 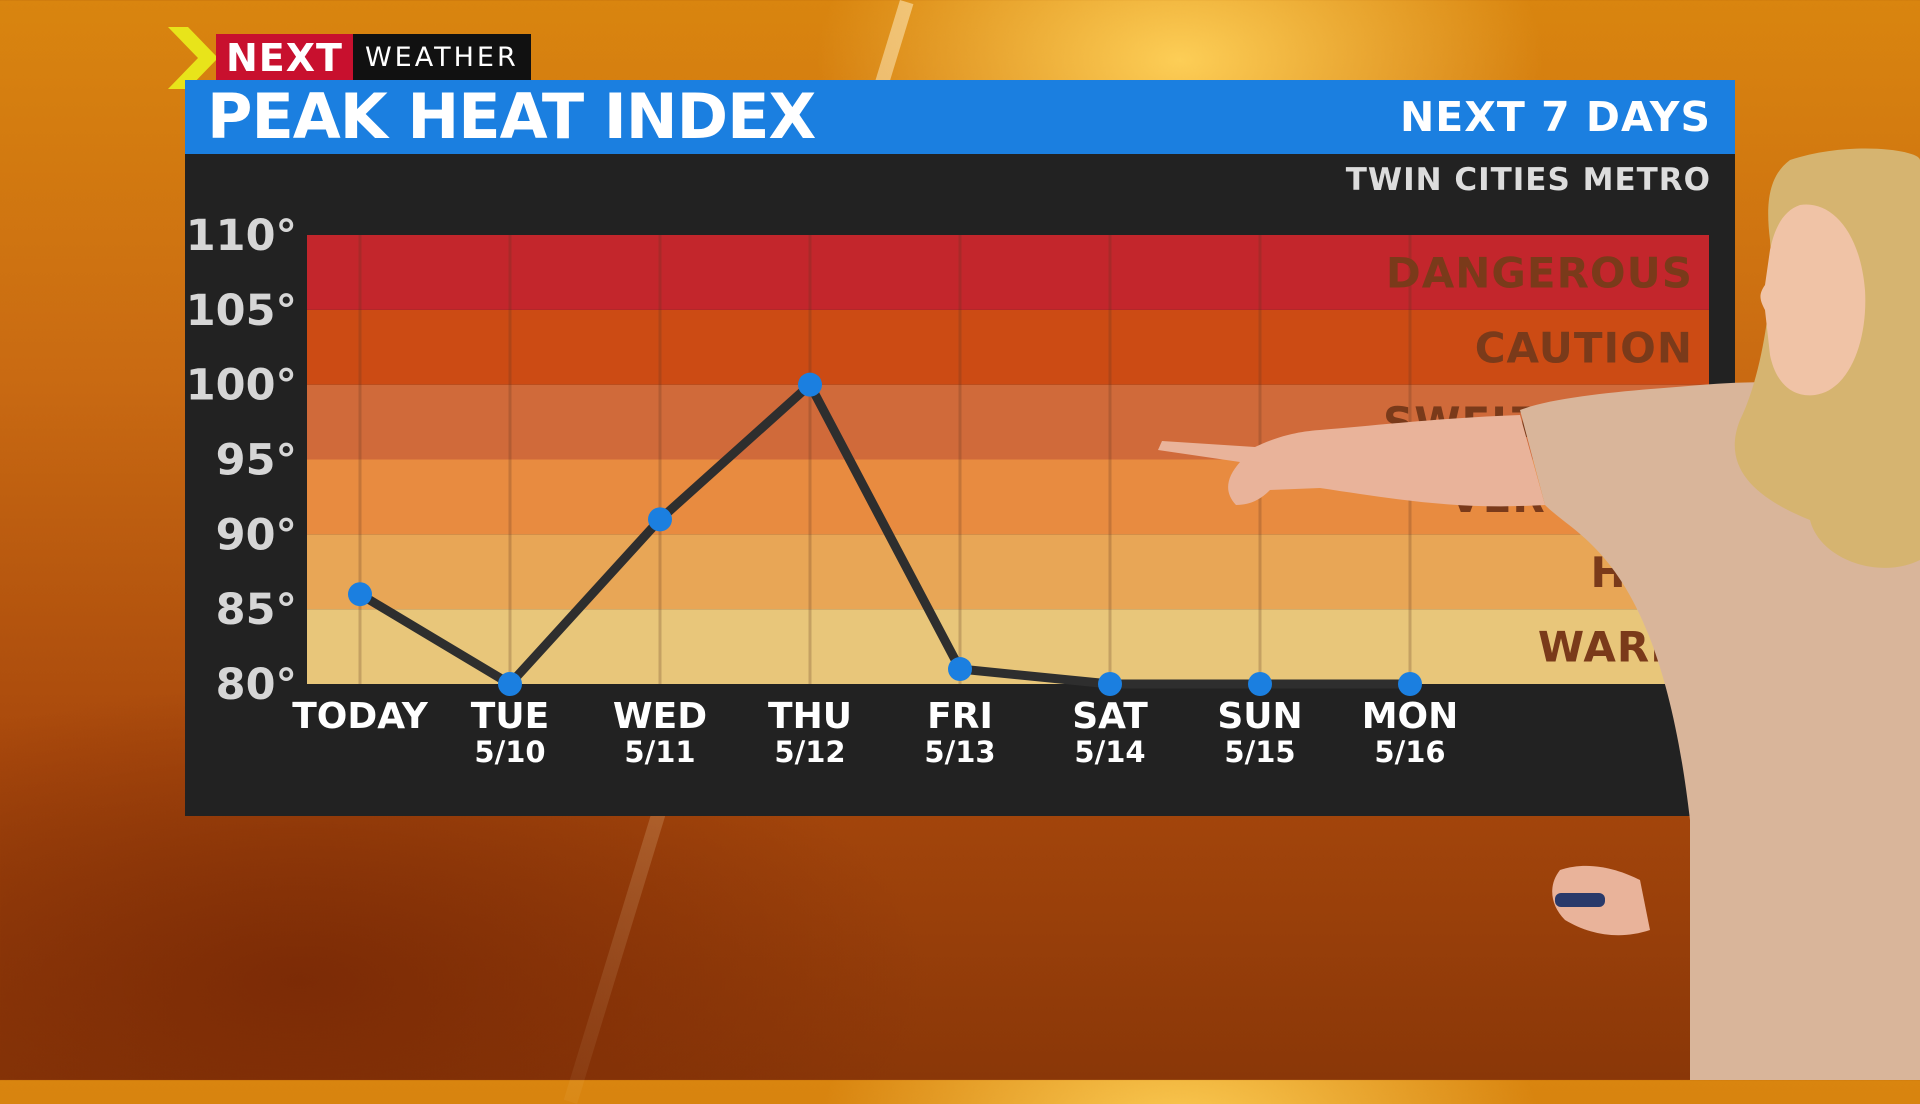 I want to click on chevron-logo-icon, so click(x=193, y=58).